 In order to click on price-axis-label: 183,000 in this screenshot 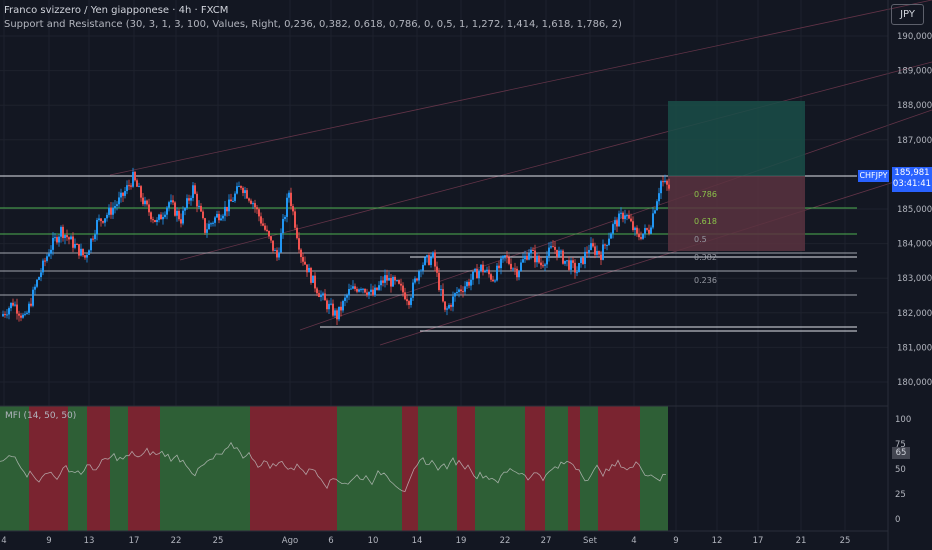, I will do `click(914, 279)`.